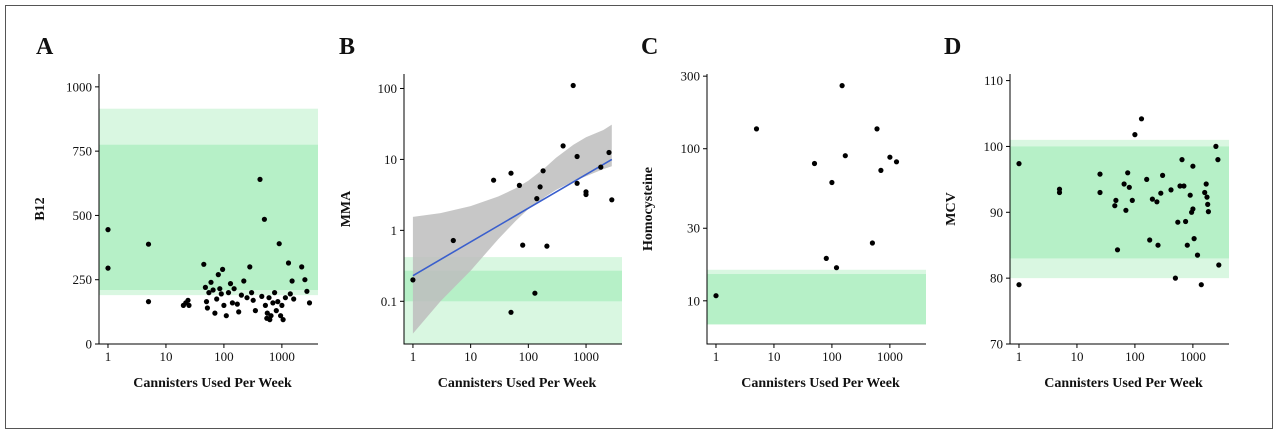 Image resolution: width=1280 pixels, height=436 pixels. What do you see at coordinates (389, 301) in the screenshot?
I see `y-tick-label: 0.1` at bounding box center [389, 301].